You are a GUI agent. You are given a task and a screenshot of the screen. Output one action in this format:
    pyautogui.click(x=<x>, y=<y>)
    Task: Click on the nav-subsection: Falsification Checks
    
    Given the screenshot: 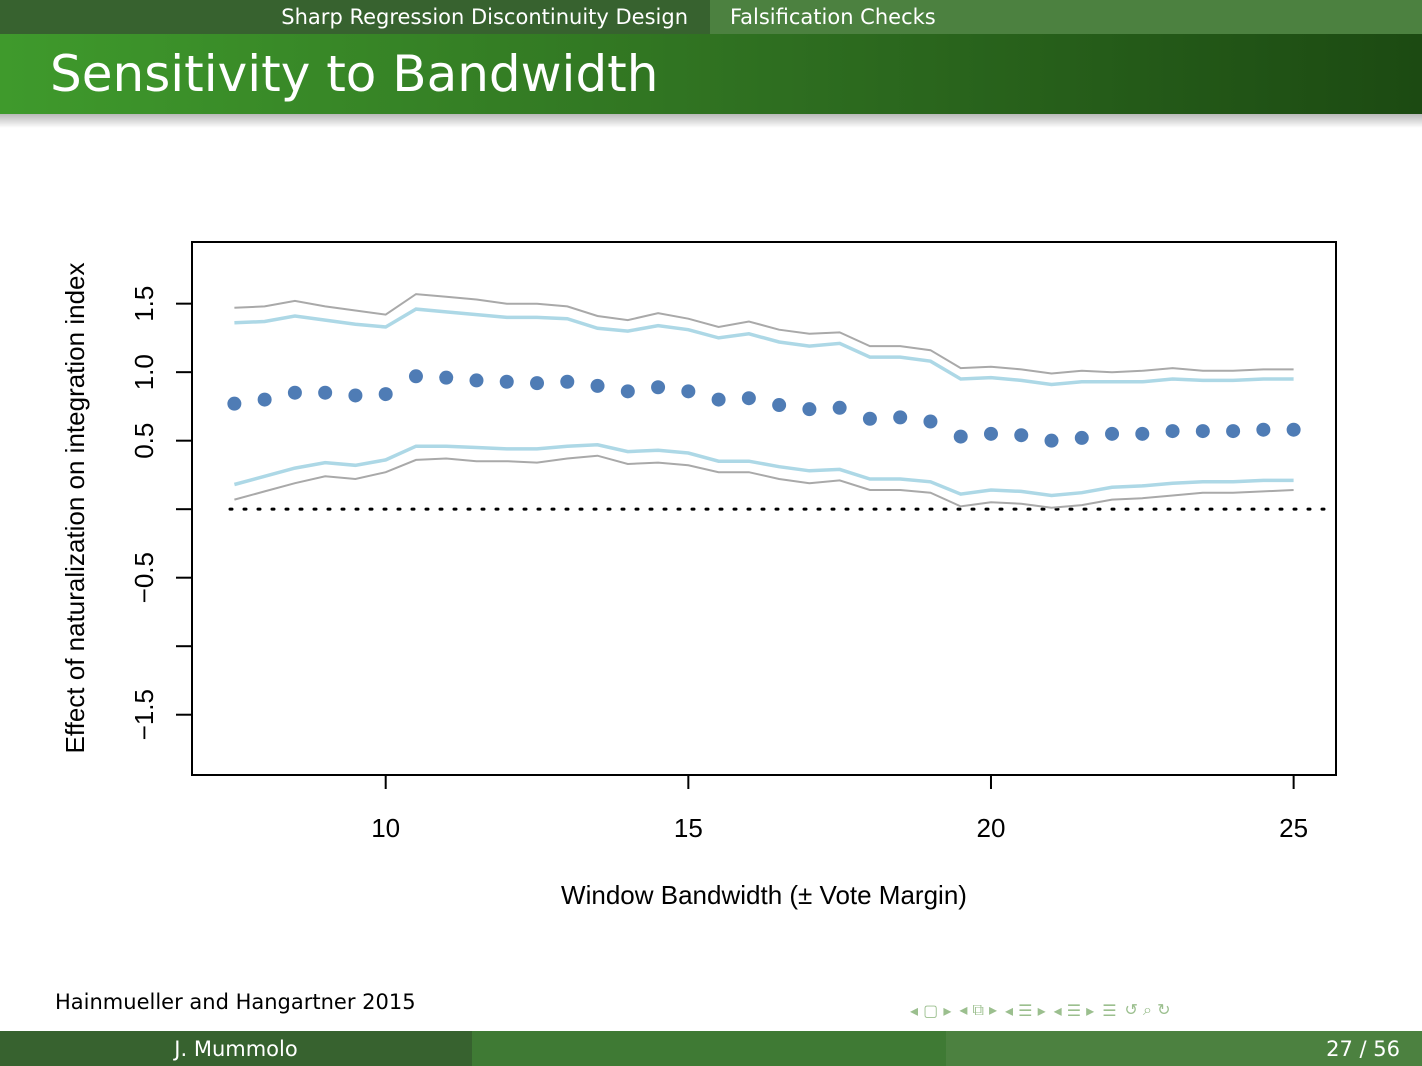 What is the action you would take?
    pyautogui.click(x=1066, y=17)
    